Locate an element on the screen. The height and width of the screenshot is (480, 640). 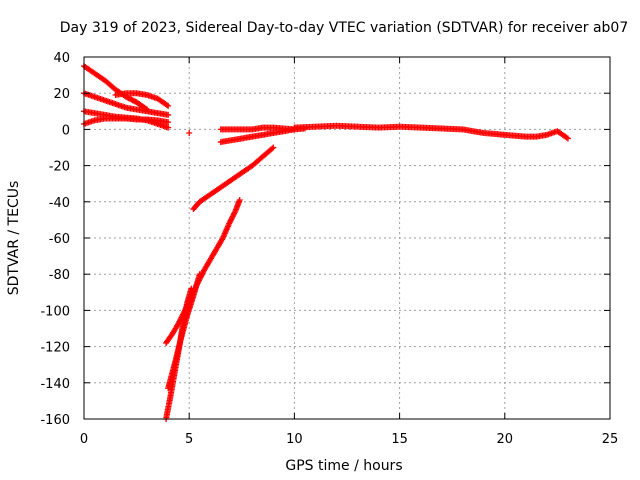
y-axis-label: SDTVAR / TECUs is located at coordinates (14, 238).